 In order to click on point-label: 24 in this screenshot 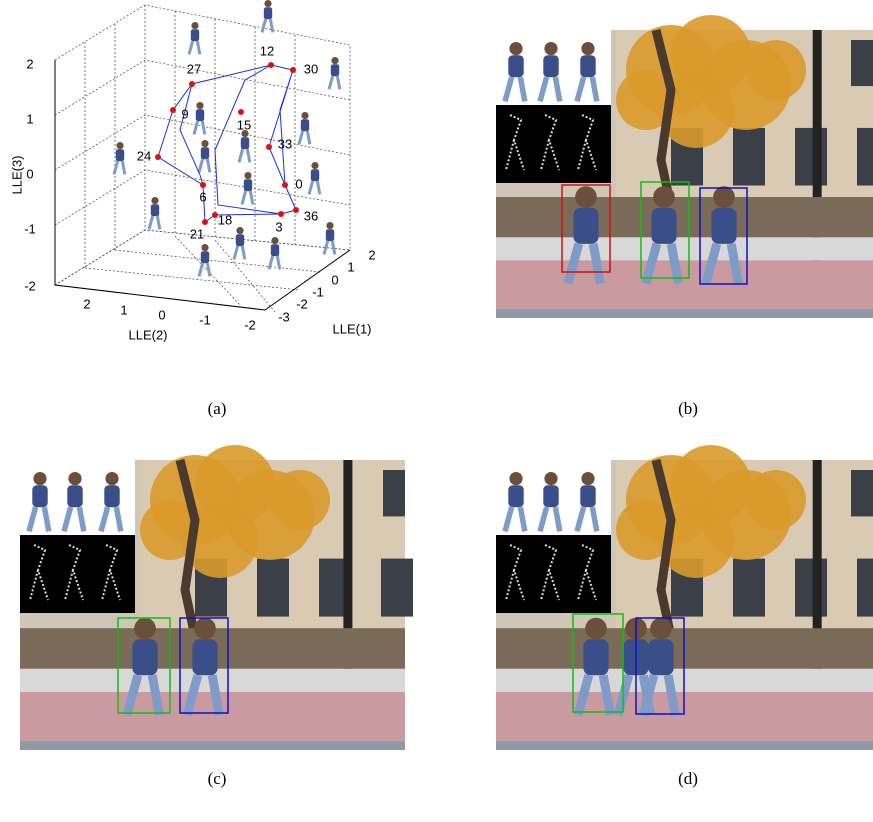, I will do `click(144, 155)`.